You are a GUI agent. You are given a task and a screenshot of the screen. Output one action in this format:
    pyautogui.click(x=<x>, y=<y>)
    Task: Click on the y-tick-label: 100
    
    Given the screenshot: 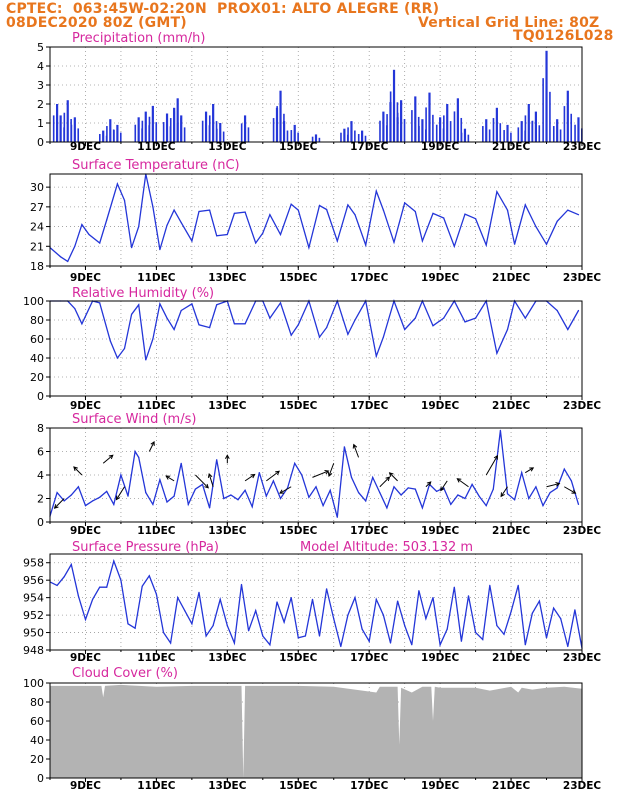 What is the action you would take?
    pyautogui.click(x=33, y=301)
    